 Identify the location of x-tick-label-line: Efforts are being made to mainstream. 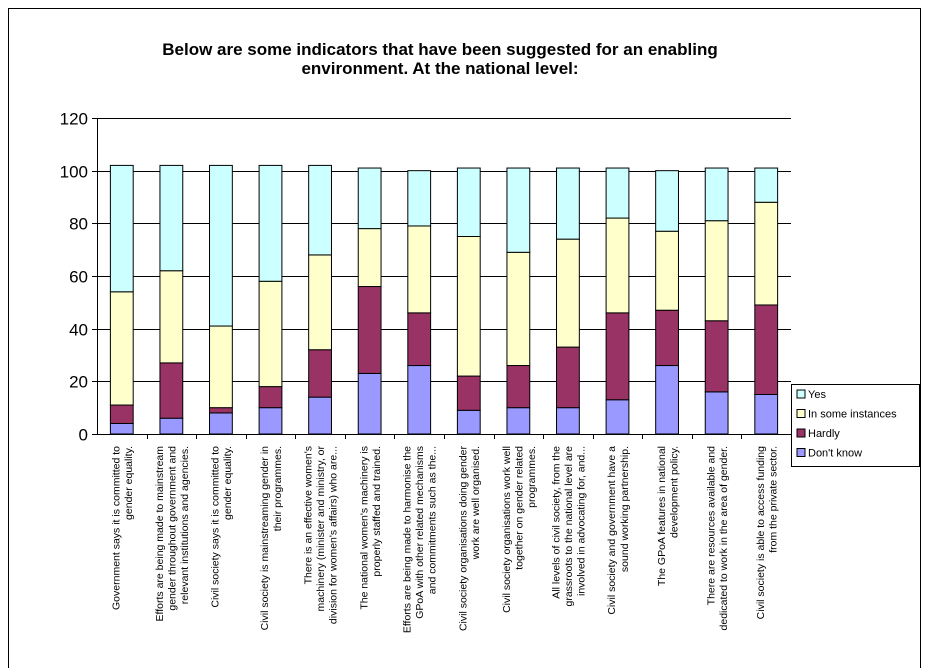
(160, 534).